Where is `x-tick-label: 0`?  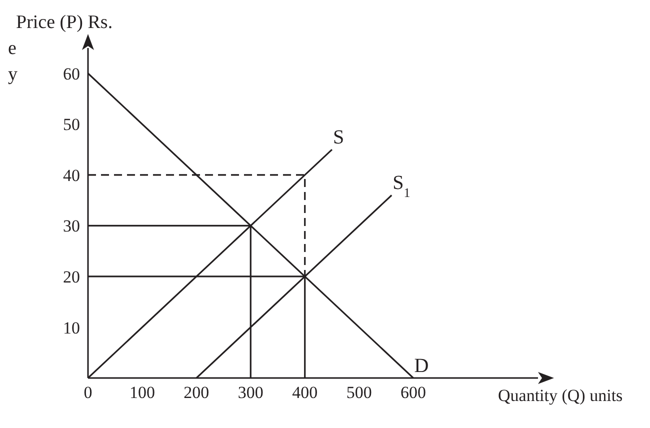 x-tick-label: 0 is located at coordinates (88, 392).